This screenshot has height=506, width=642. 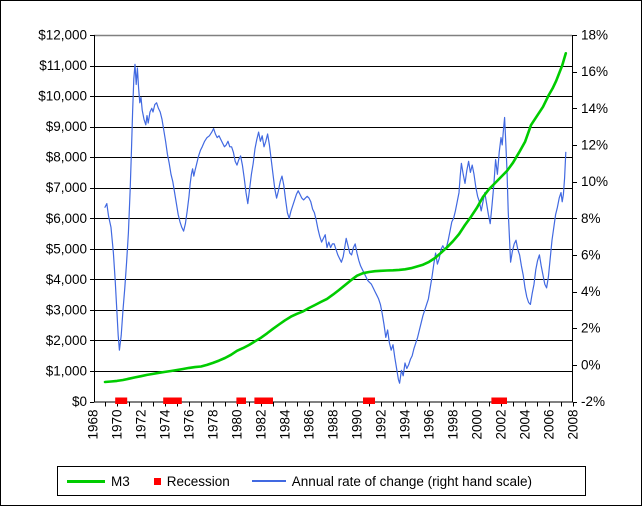 I want to click on svg-text: 1984, so click(x=285, y=424).